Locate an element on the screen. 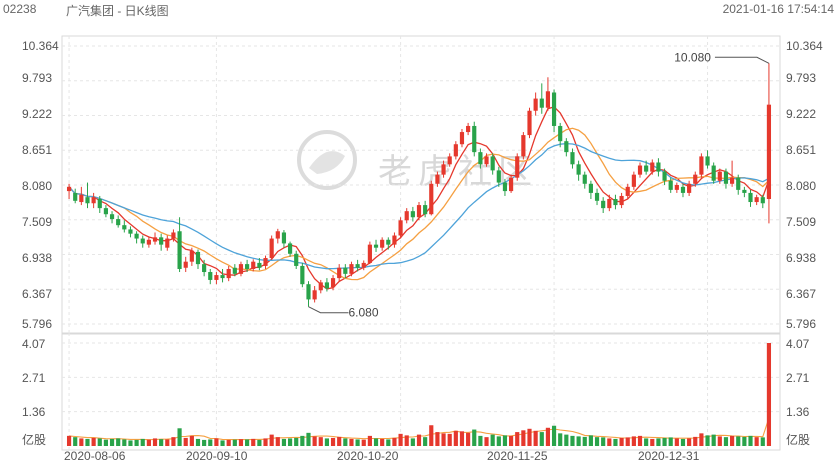 The width and height of the screenshot is (840, 470). tiger-logo-watermark-icon is located at coordinates (327, 160).